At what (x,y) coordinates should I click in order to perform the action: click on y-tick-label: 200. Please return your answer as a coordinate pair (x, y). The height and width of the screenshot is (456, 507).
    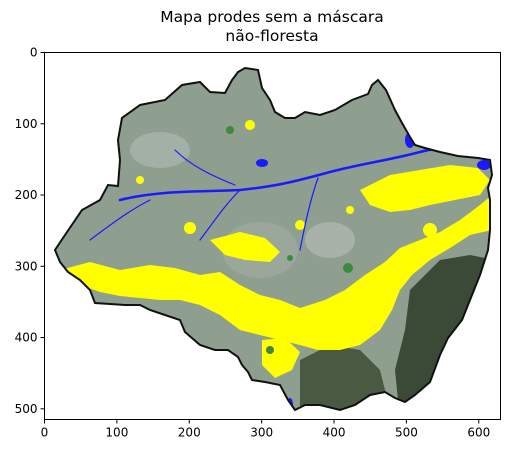
    Looking at the image, I should click on (26, 195).